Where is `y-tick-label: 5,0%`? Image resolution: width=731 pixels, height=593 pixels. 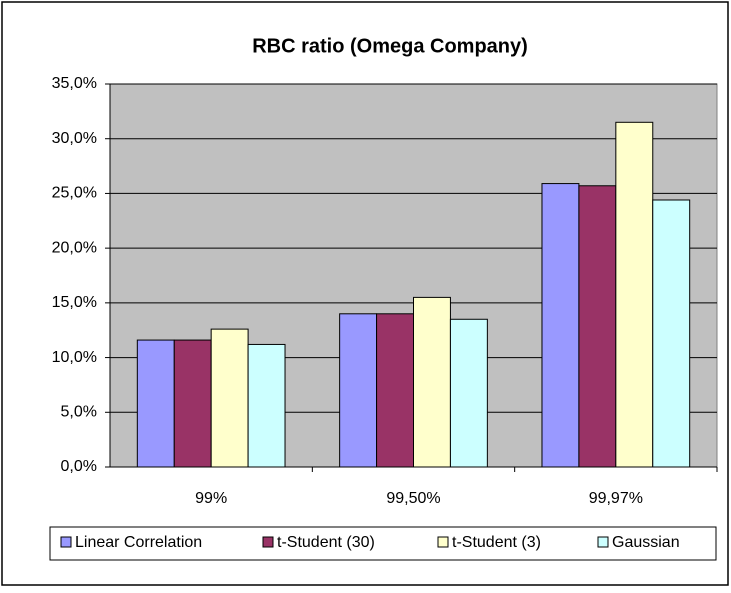 y-tick-label: 5,0% is located at coordinates (79, 412).